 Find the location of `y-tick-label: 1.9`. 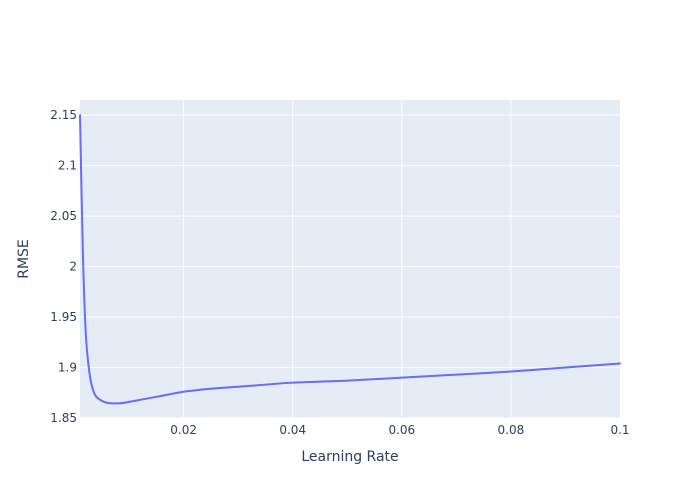

y-tick-label: 1.9 is located at coordinates (67, 368).